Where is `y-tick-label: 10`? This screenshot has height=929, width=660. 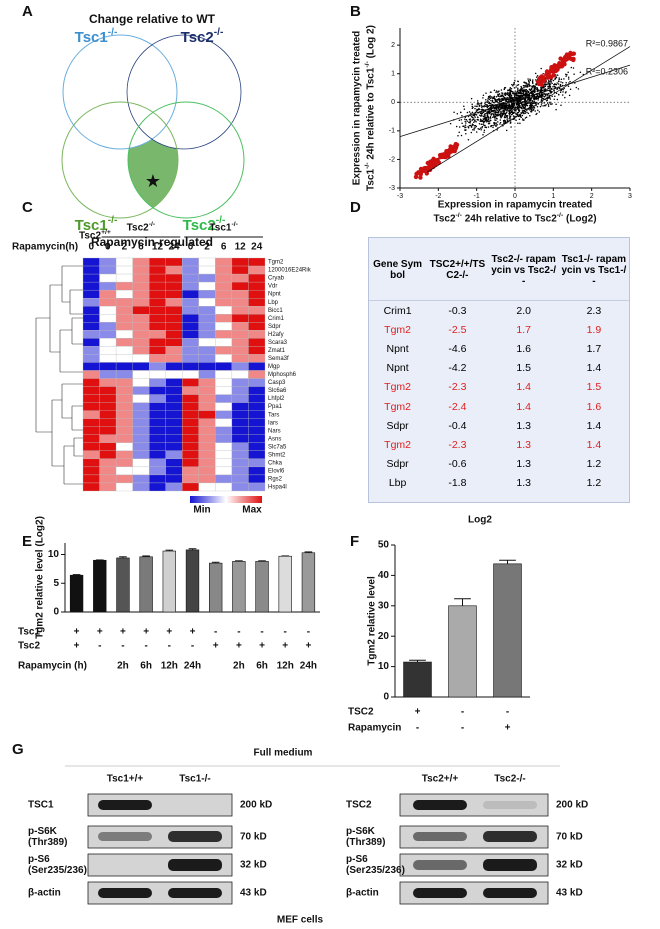
y-tick-label: 10 is located at coordinates (54, 554).